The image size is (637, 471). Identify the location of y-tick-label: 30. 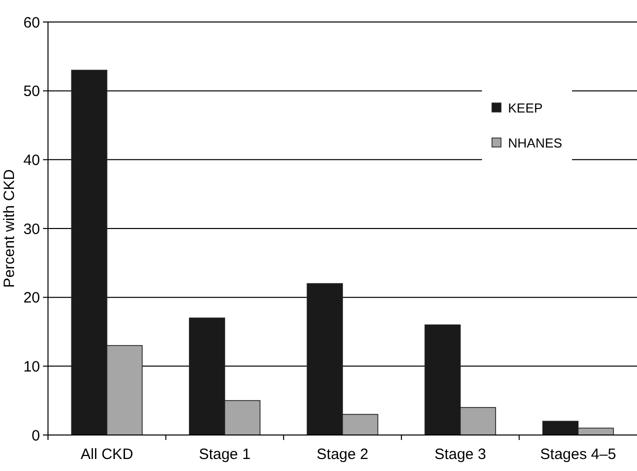
(31, 229).